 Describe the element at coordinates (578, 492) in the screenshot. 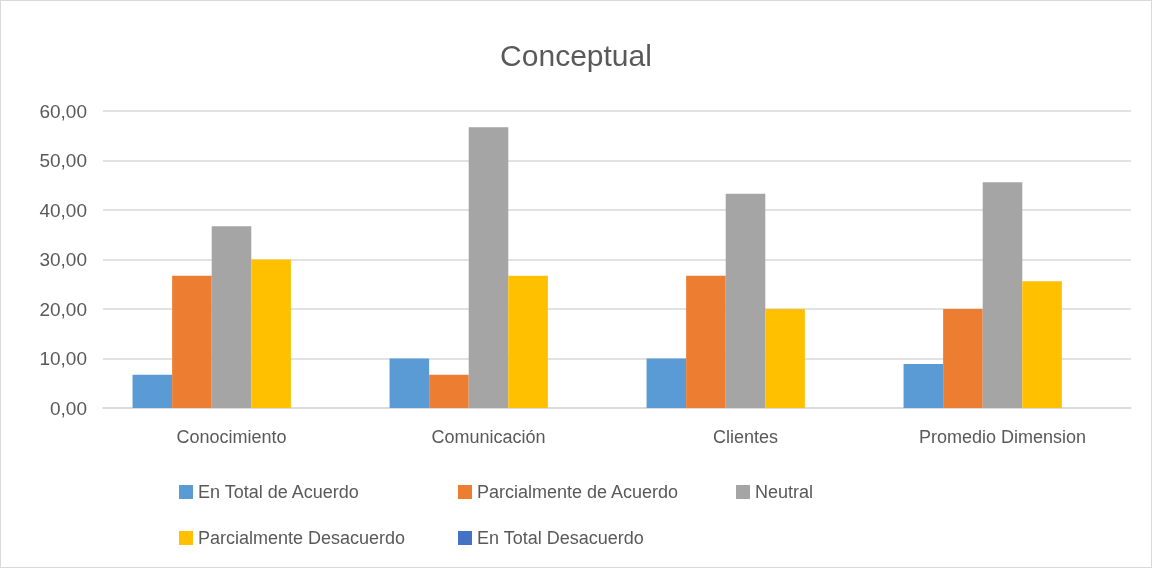

I see `legend-label: Parcialmente de Acuerdo` at that location.